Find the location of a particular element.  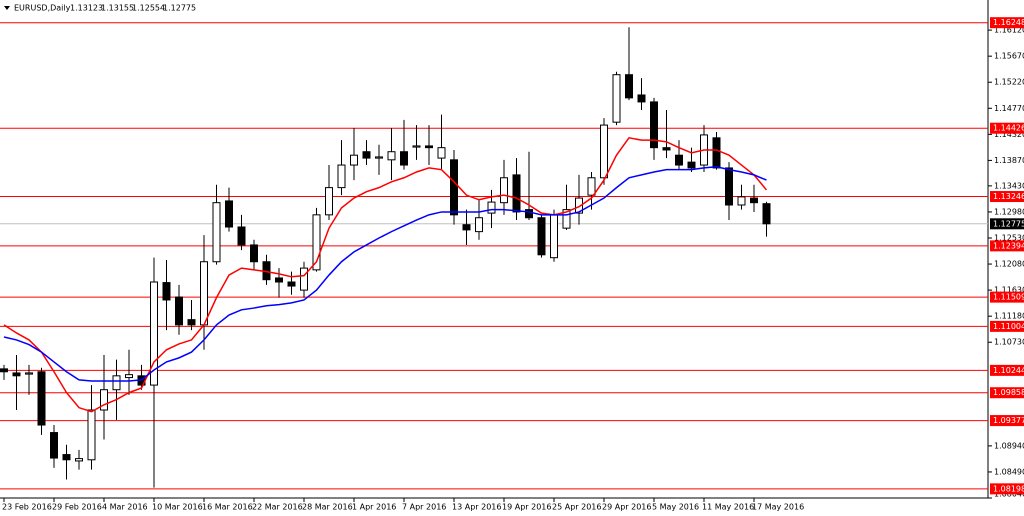

y-tick-label: 1.12980 is located at coordinates (1009, 211).